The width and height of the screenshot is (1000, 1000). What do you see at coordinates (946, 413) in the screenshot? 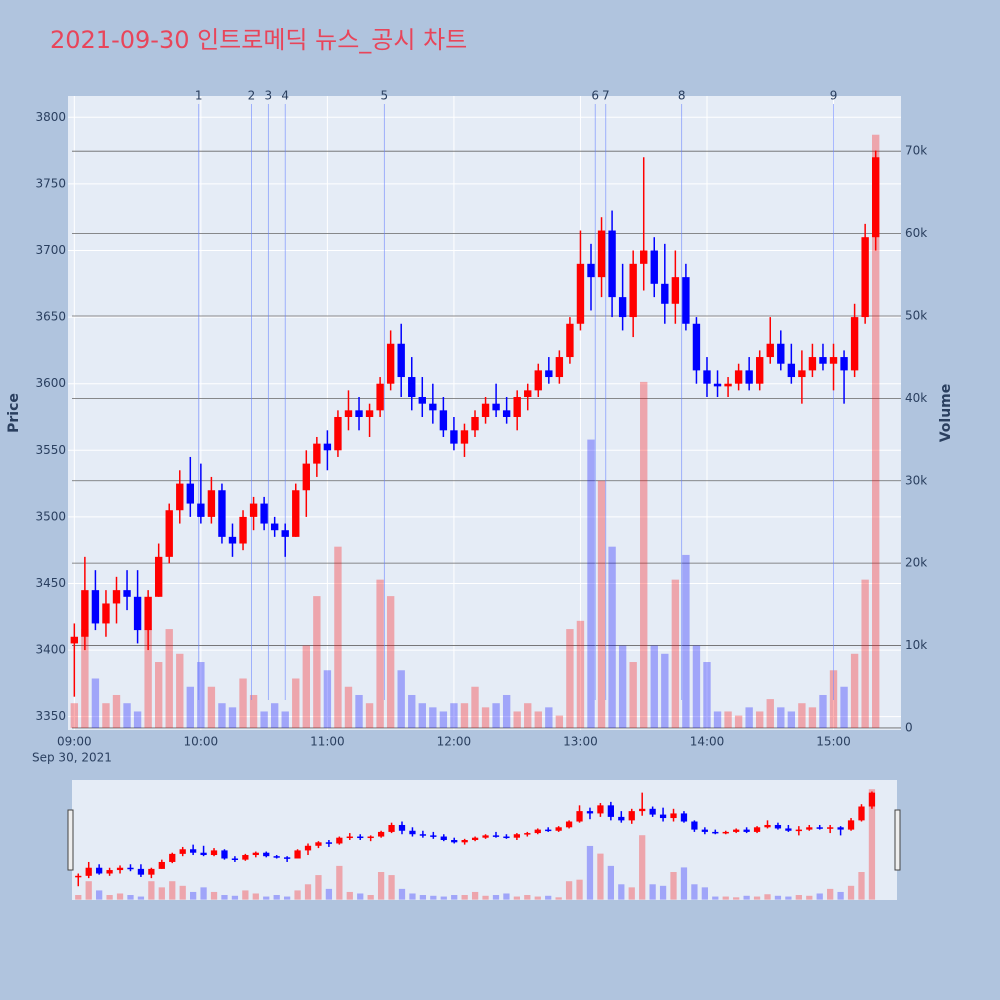
I see `y2-axis-title: Volume` at bounding box center [946, 413].